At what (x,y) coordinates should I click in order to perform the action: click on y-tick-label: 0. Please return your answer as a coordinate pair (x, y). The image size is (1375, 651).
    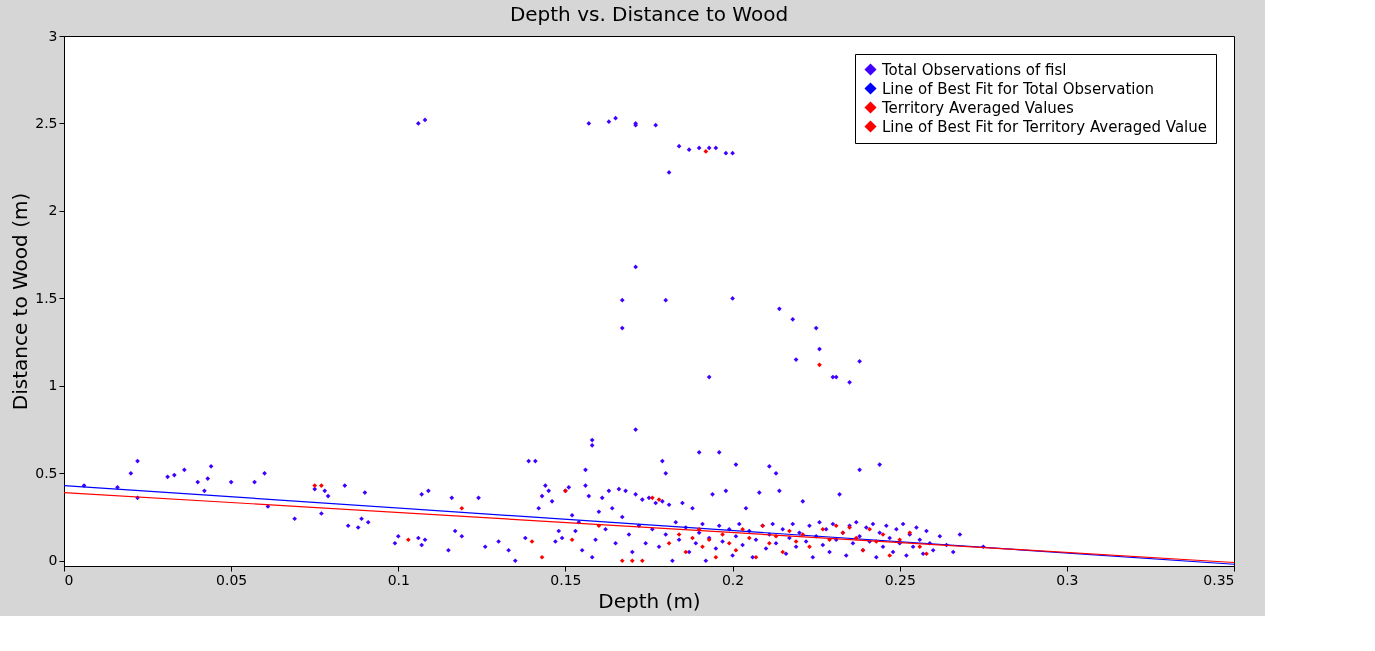
    Looking at the image, I should click on (53, 560).